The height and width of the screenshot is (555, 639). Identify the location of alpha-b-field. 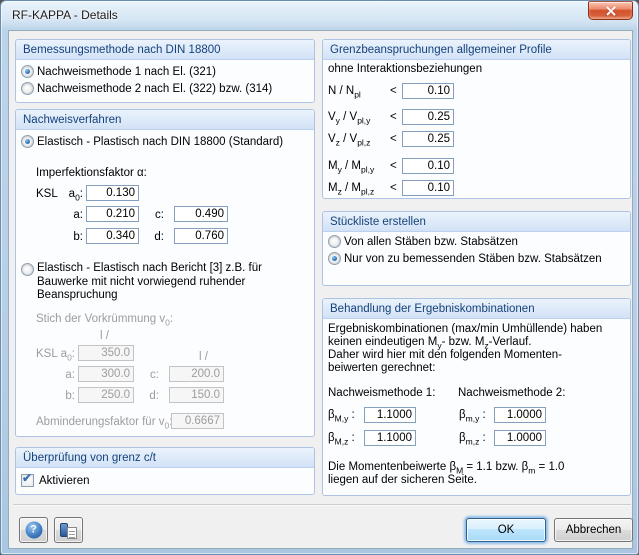
(112, 236).